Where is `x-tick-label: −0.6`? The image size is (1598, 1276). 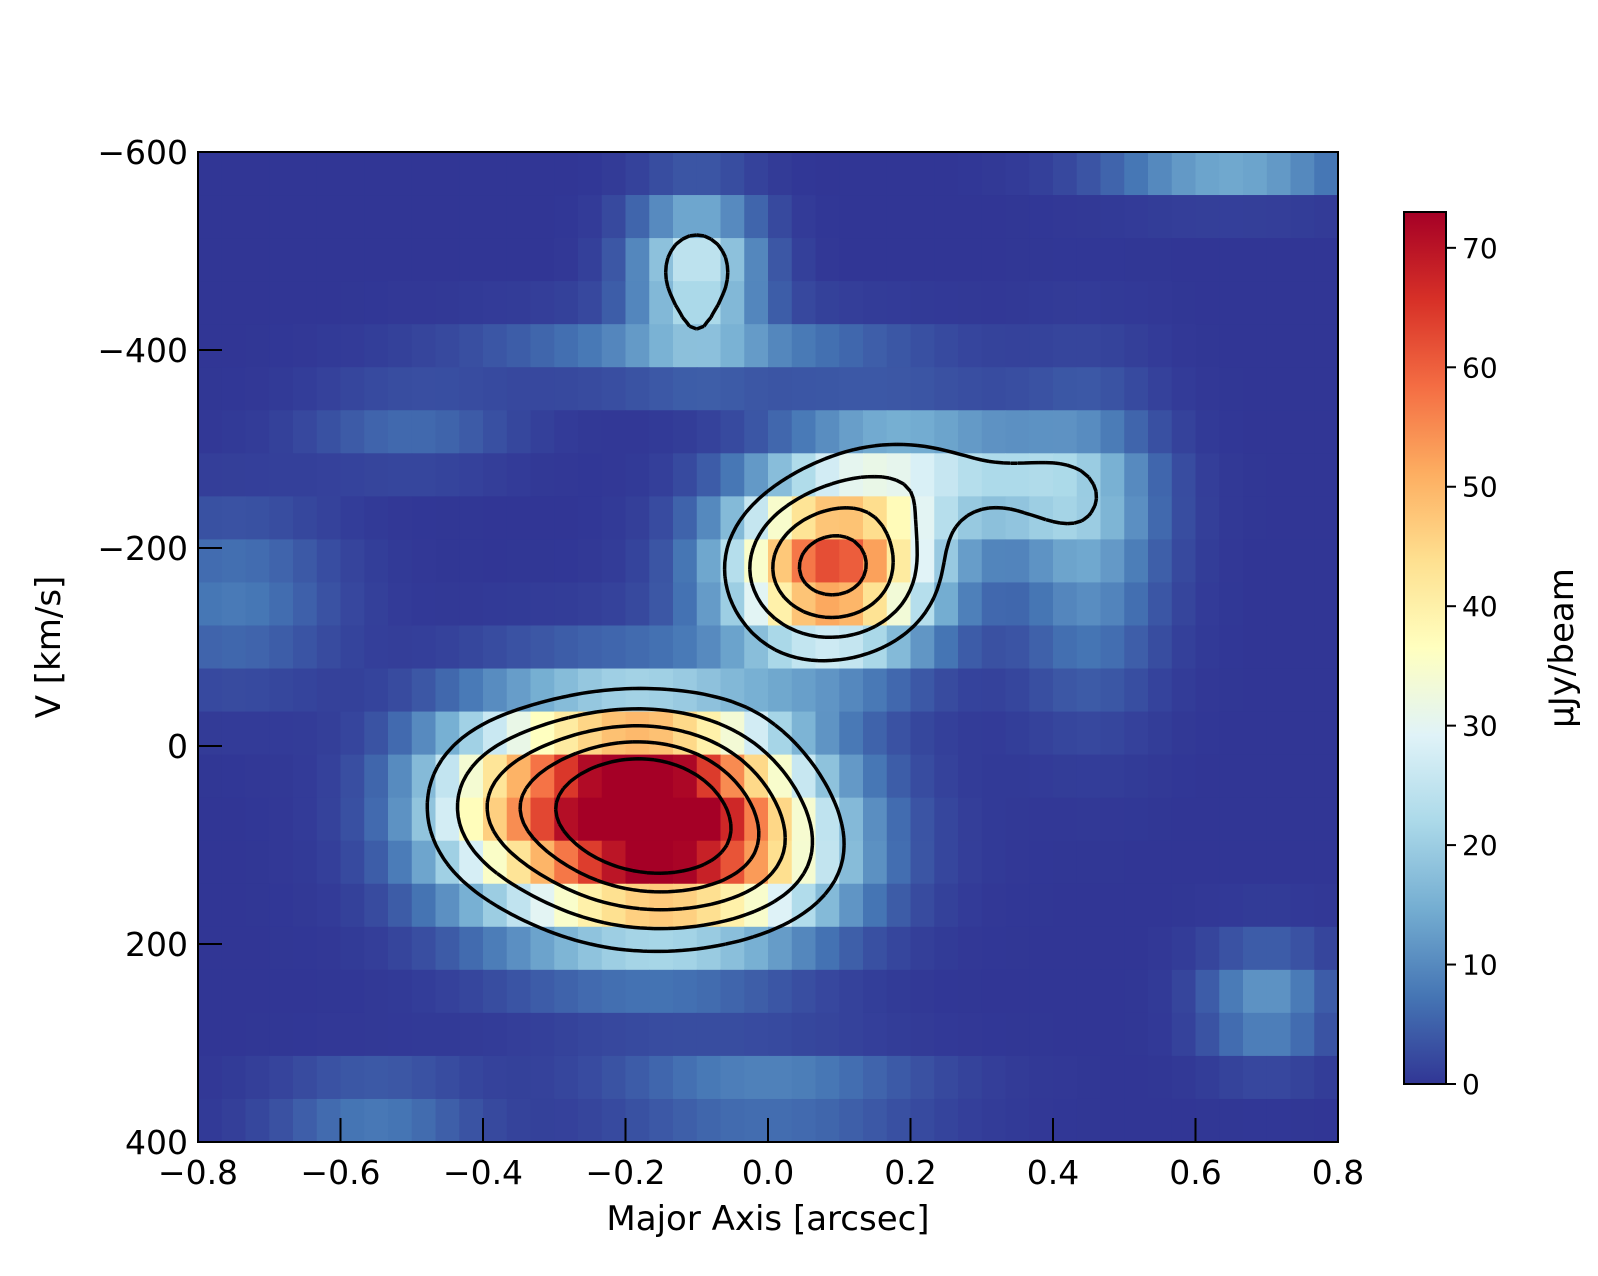 x-tick-label: −0.6 is located at coordinates (340, 1172).